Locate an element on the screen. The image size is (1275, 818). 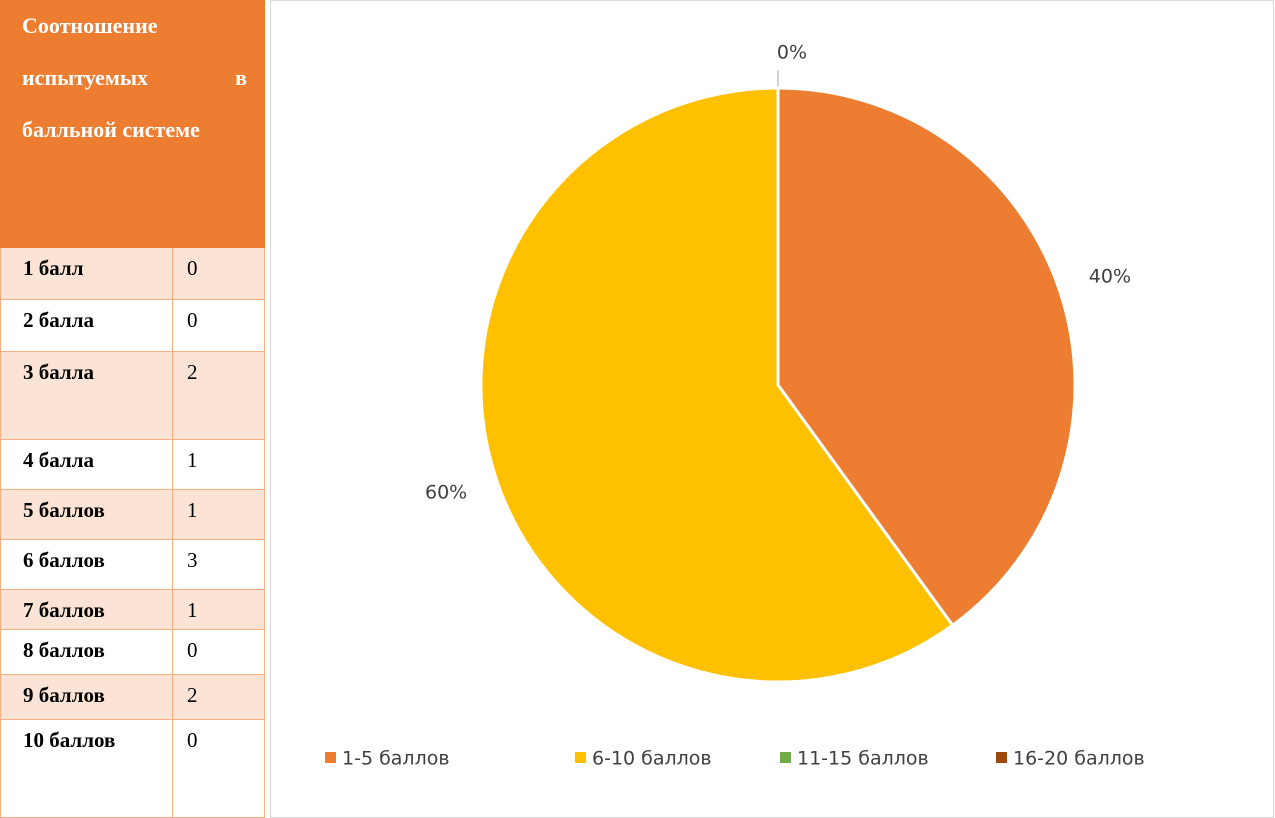
table-row: 8 баллов 0 is located at coordinates (132, 652).